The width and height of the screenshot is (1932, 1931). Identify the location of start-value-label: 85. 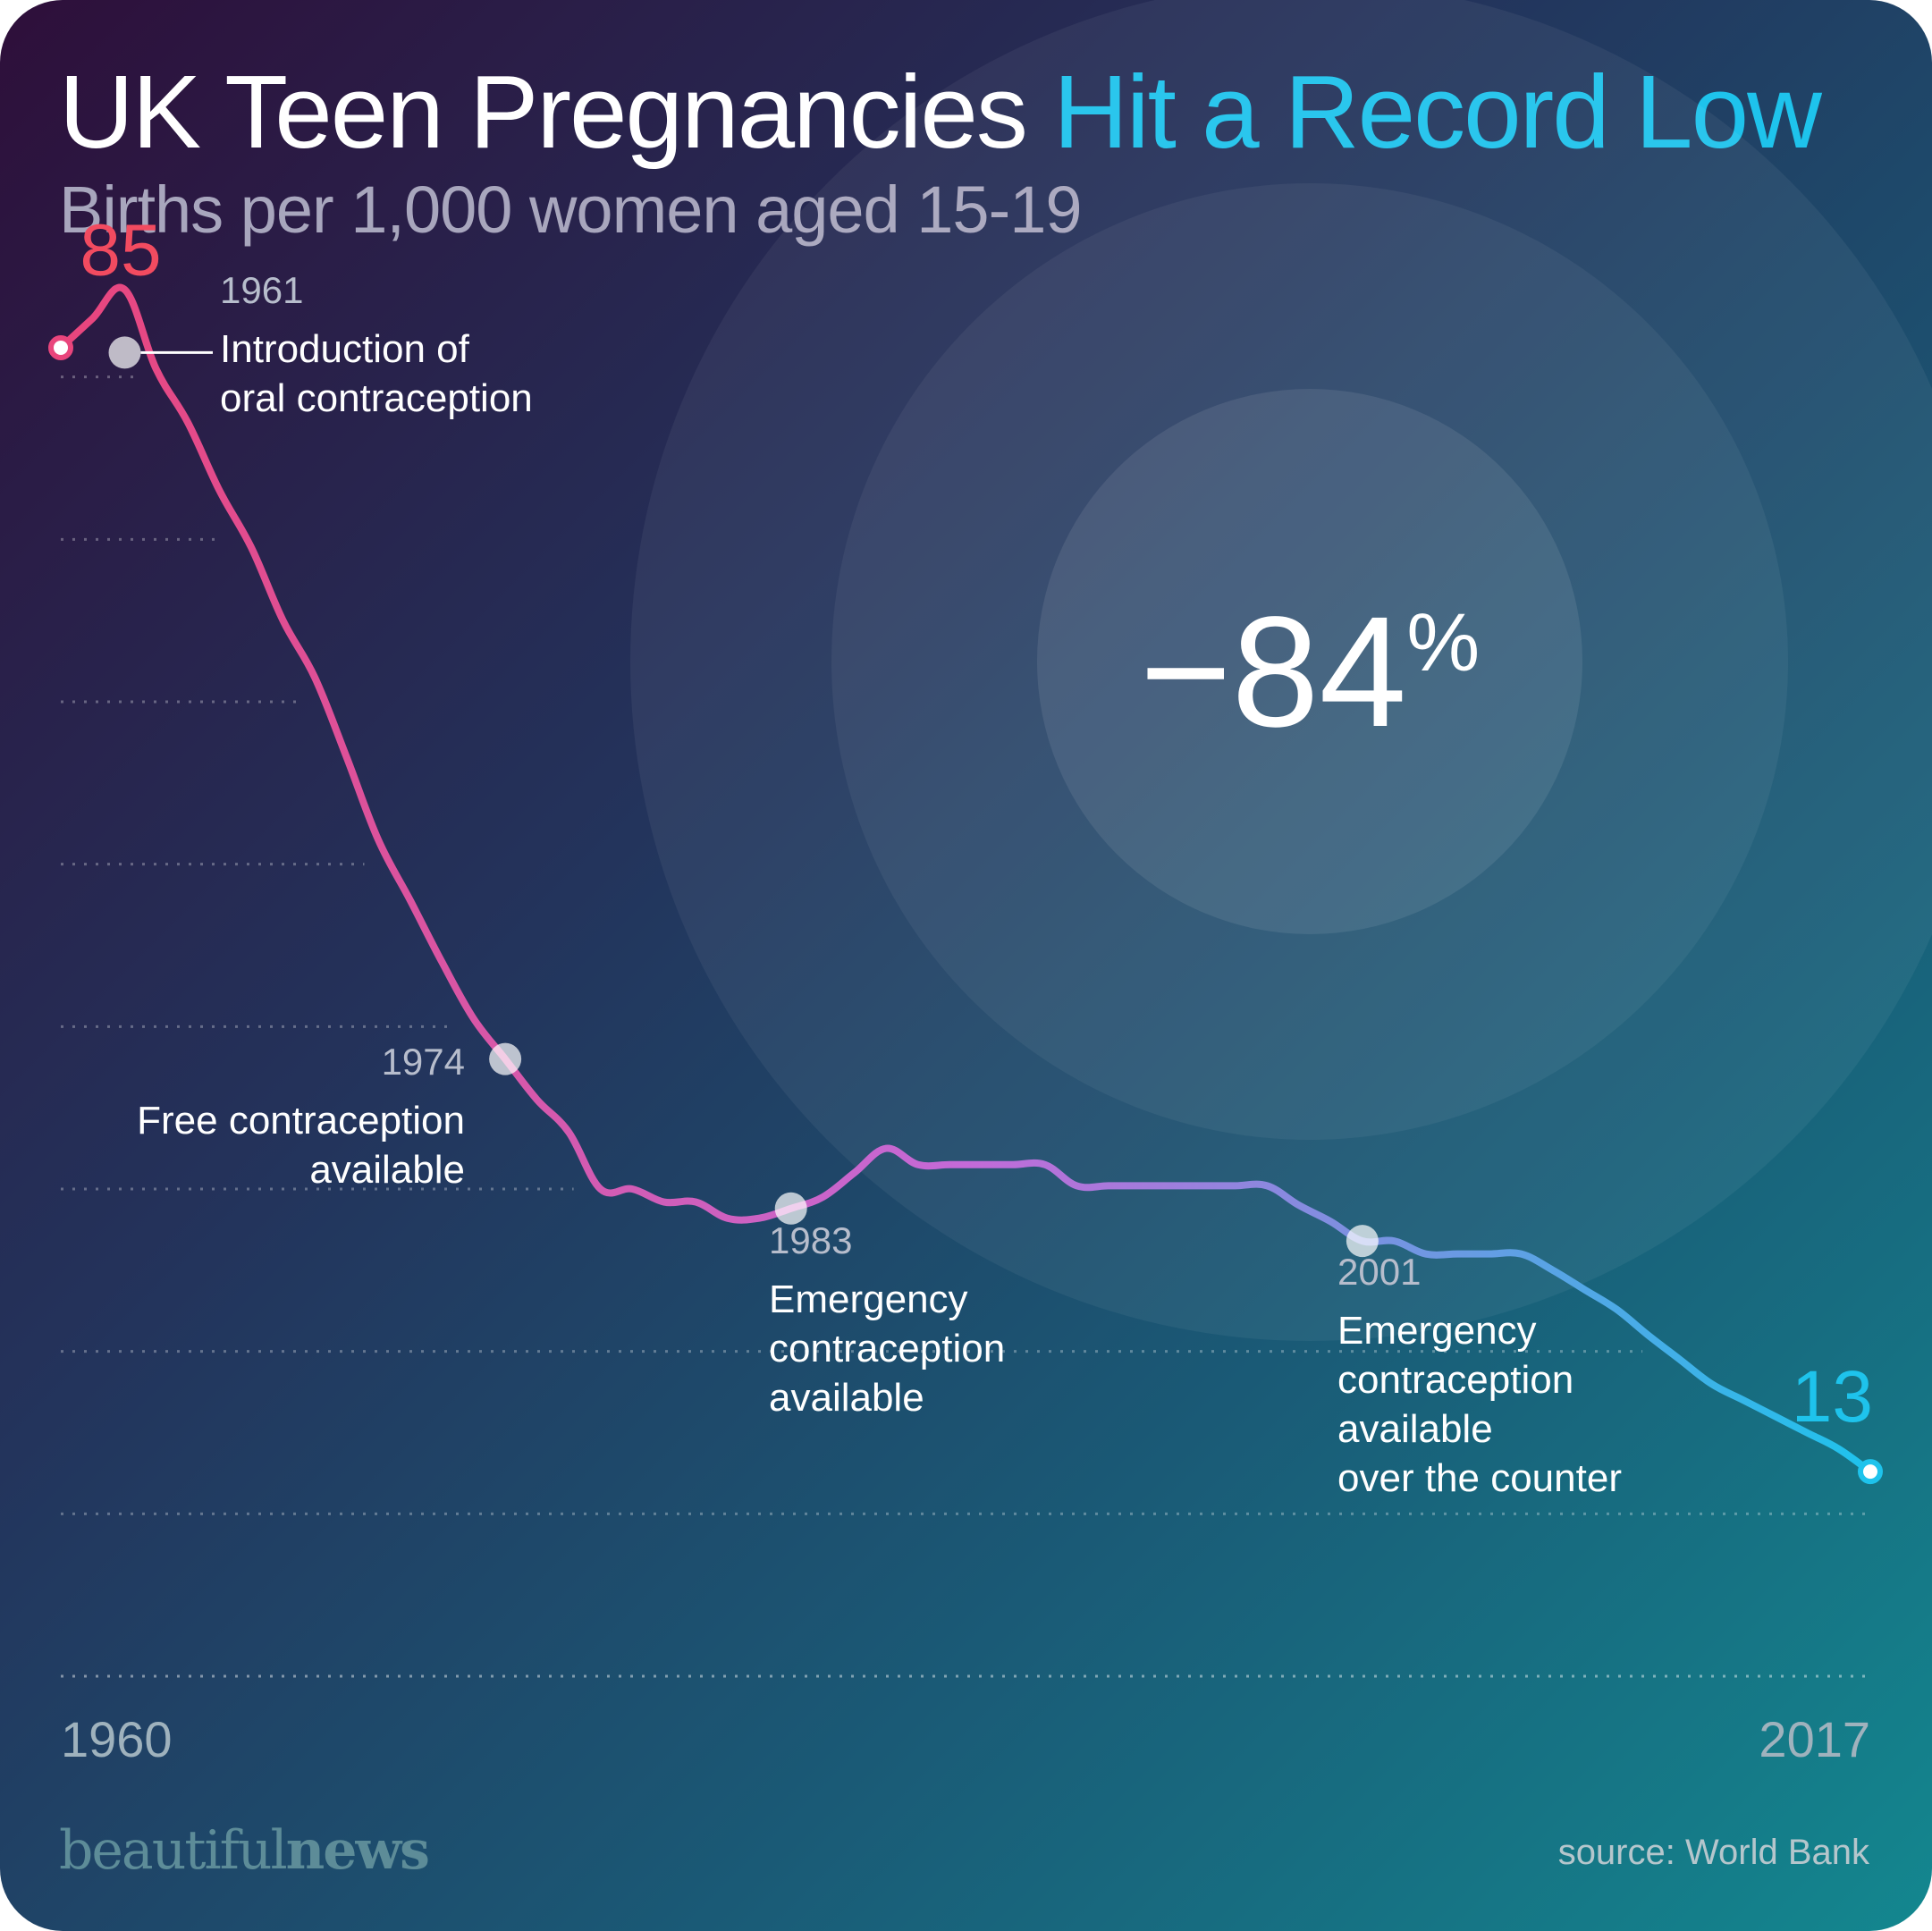
(120, 250).